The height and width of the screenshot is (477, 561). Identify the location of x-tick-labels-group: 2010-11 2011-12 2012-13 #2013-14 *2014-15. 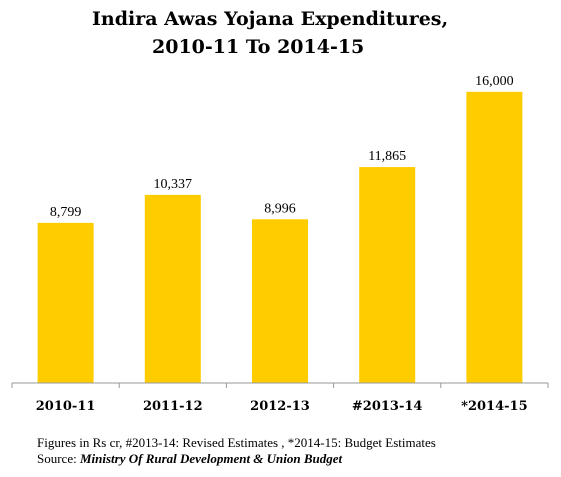
(282, 406).